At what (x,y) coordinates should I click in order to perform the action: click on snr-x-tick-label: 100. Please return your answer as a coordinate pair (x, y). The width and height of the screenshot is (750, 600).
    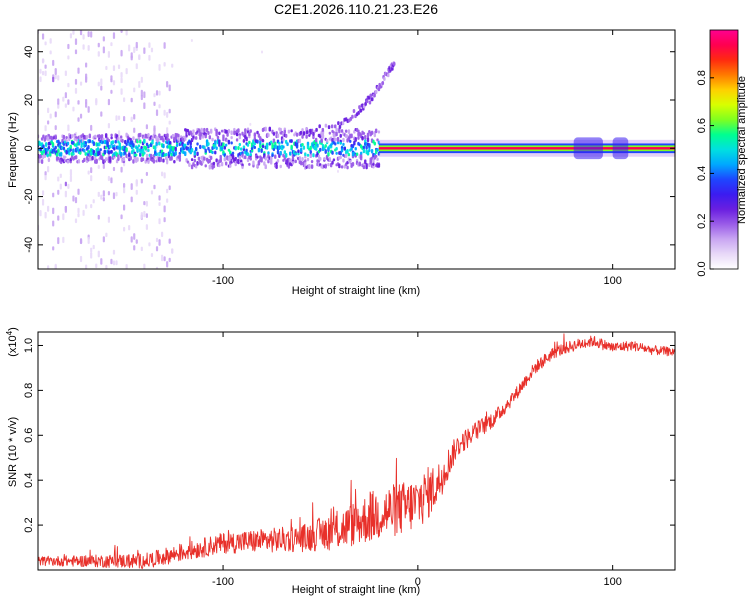
    Looking at the image, I should click on (612, 582).